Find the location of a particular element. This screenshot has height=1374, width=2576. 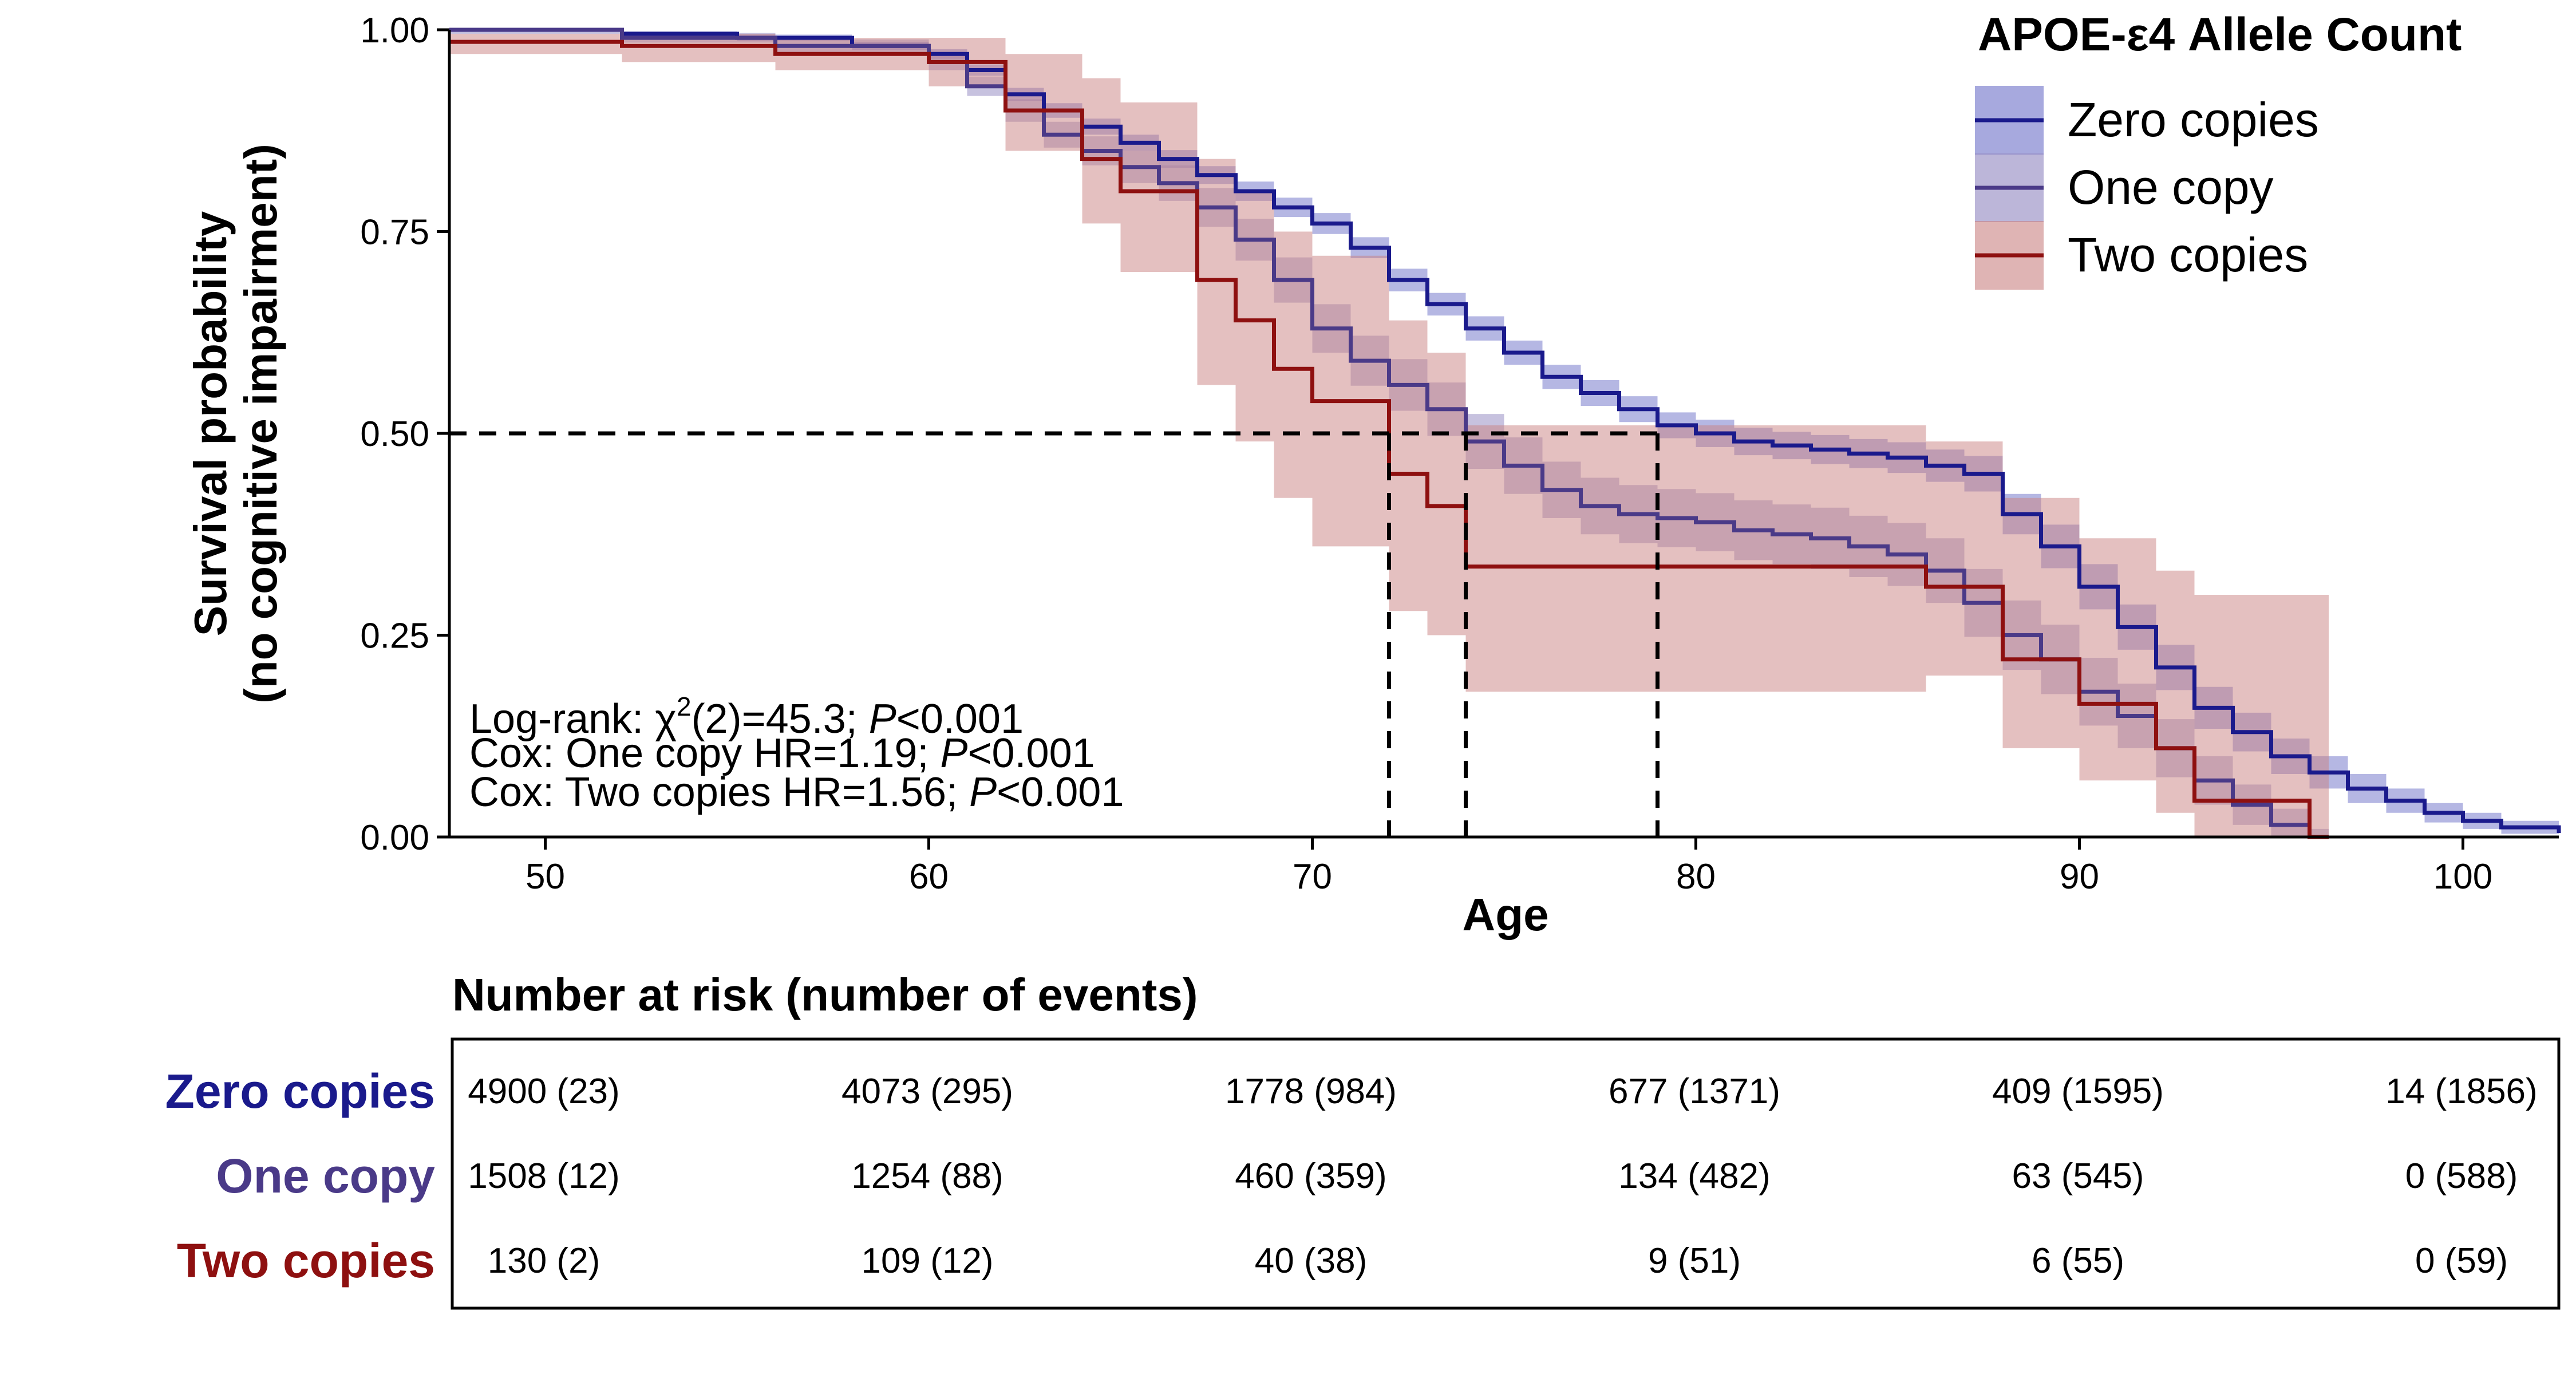

risk-cell: 0 (588) is located at coordinates (2461, 1176).